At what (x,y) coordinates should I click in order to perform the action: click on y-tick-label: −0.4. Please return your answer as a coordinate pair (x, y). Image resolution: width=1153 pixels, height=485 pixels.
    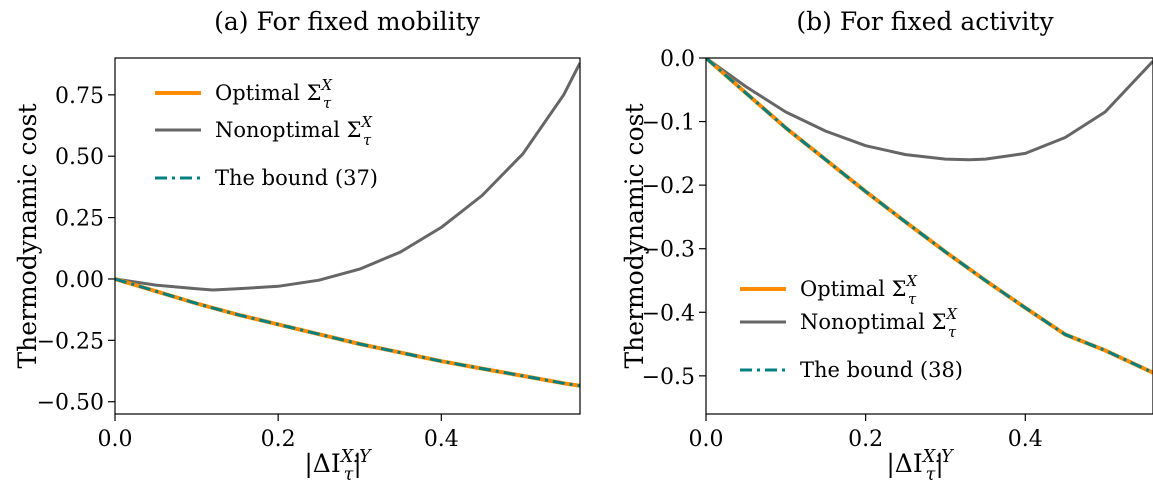
    Looking at the image, I should click on (668, 313).